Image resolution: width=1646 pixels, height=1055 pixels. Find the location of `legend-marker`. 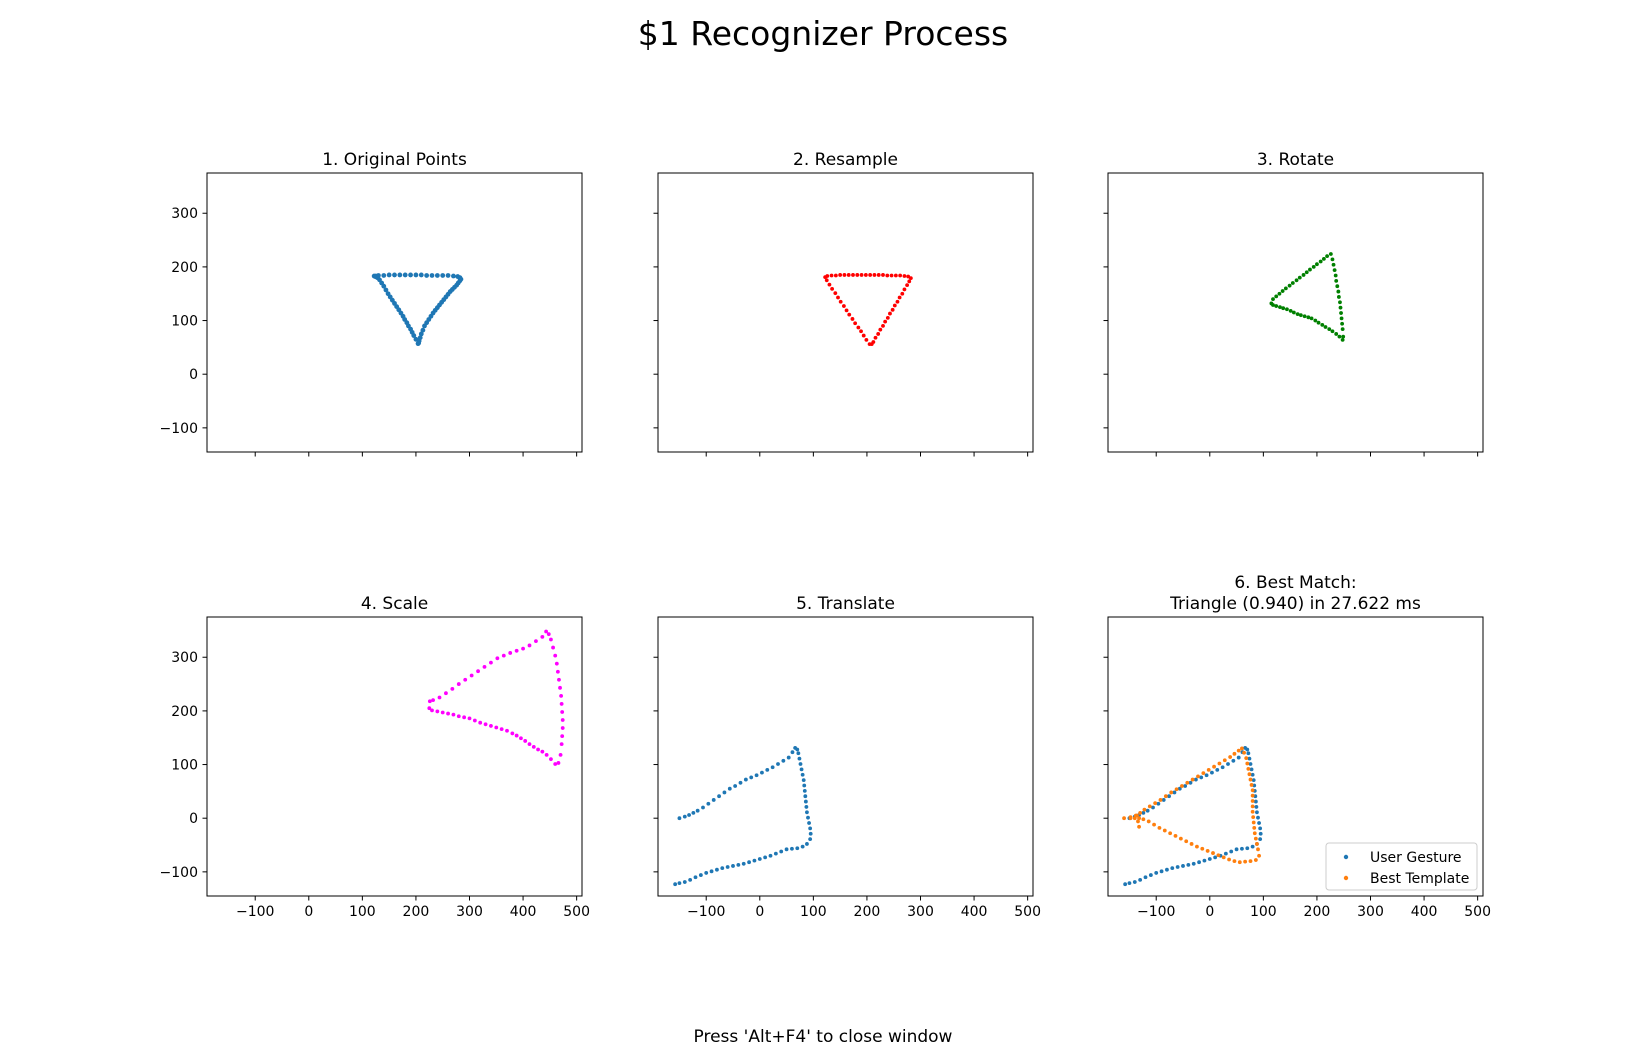

legend-marker is located at coordinates (1346, 878).